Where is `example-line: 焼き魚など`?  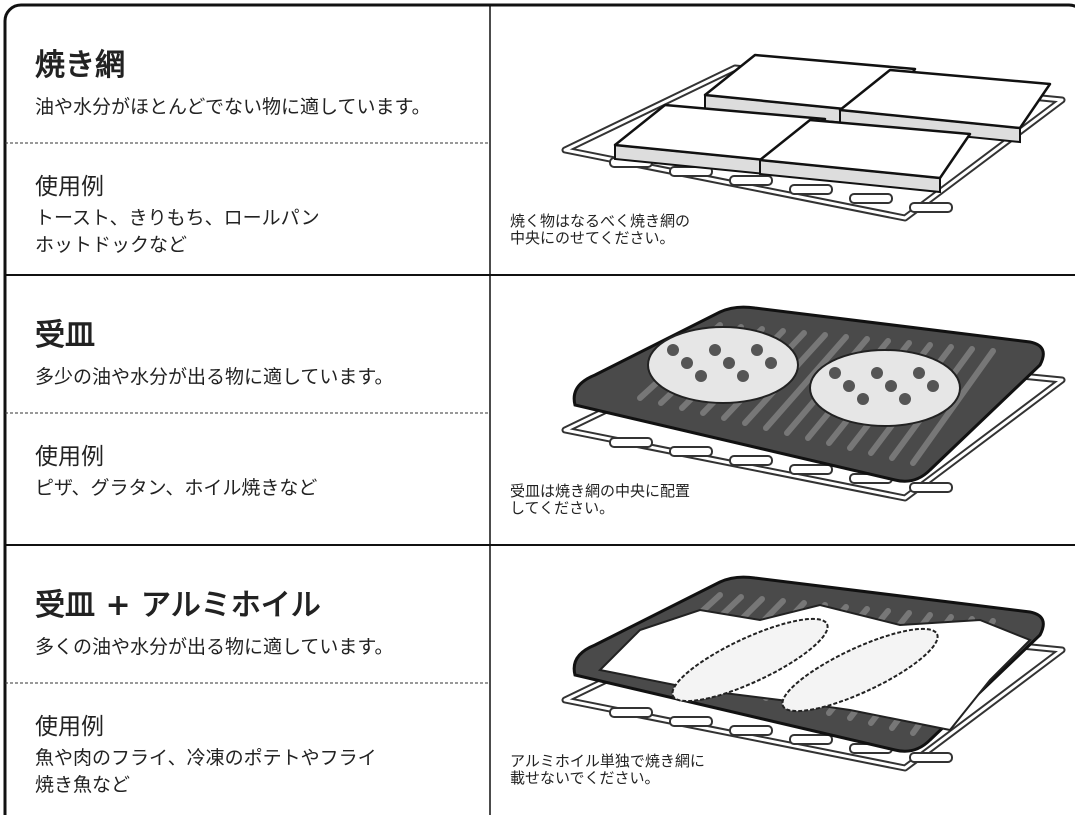
example-line: 焼き魚など is located at coordinates (83, 785).